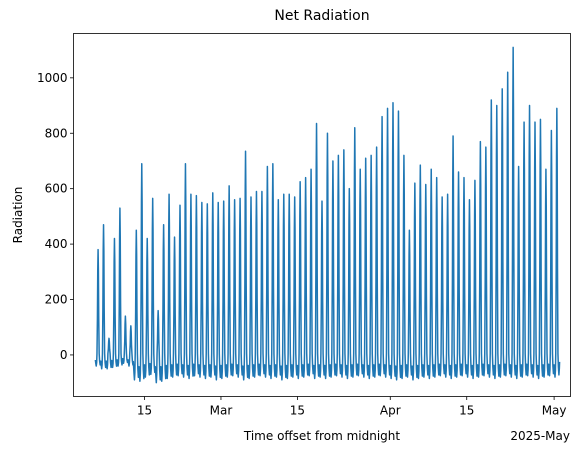 This screenshot has height=453, width=580. I want to click on x-axis-offset-label: 2025-May, so click(540, 436).